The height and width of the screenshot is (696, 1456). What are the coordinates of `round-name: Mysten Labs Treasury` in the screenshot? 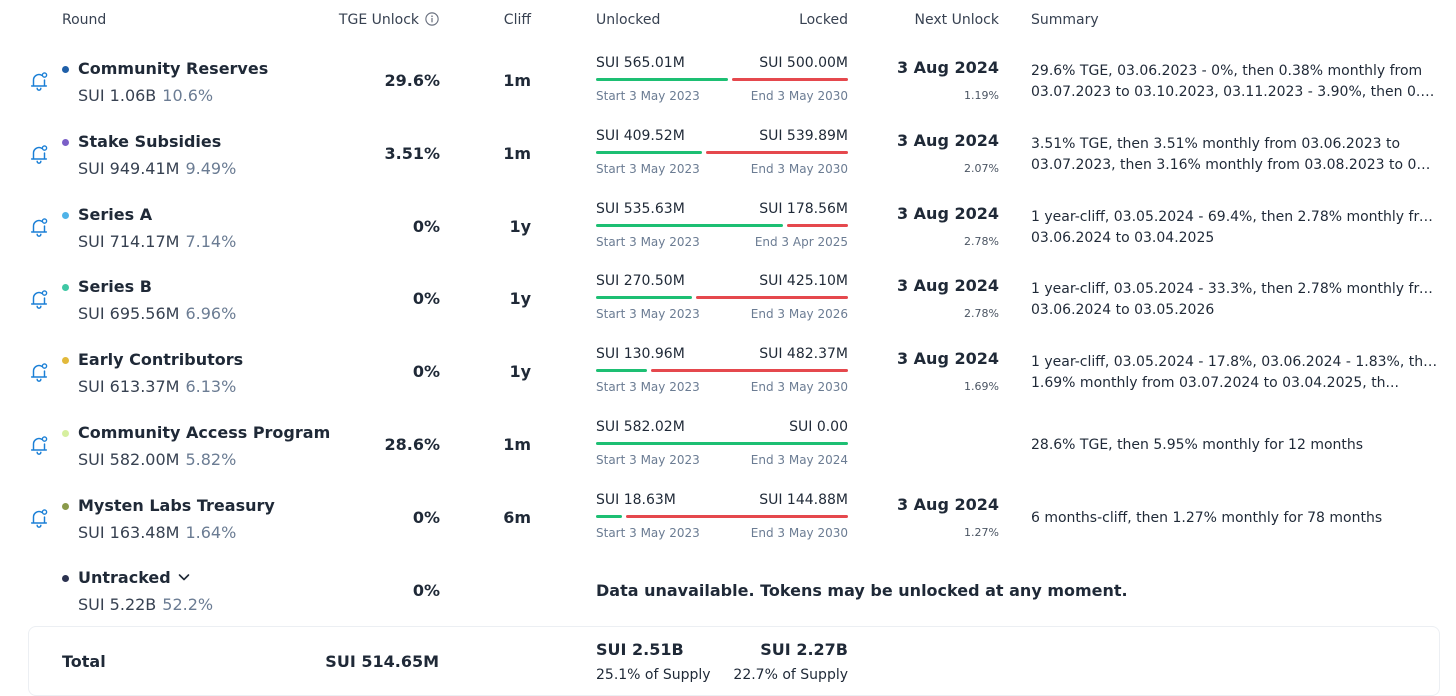 It's located at (176, 505).